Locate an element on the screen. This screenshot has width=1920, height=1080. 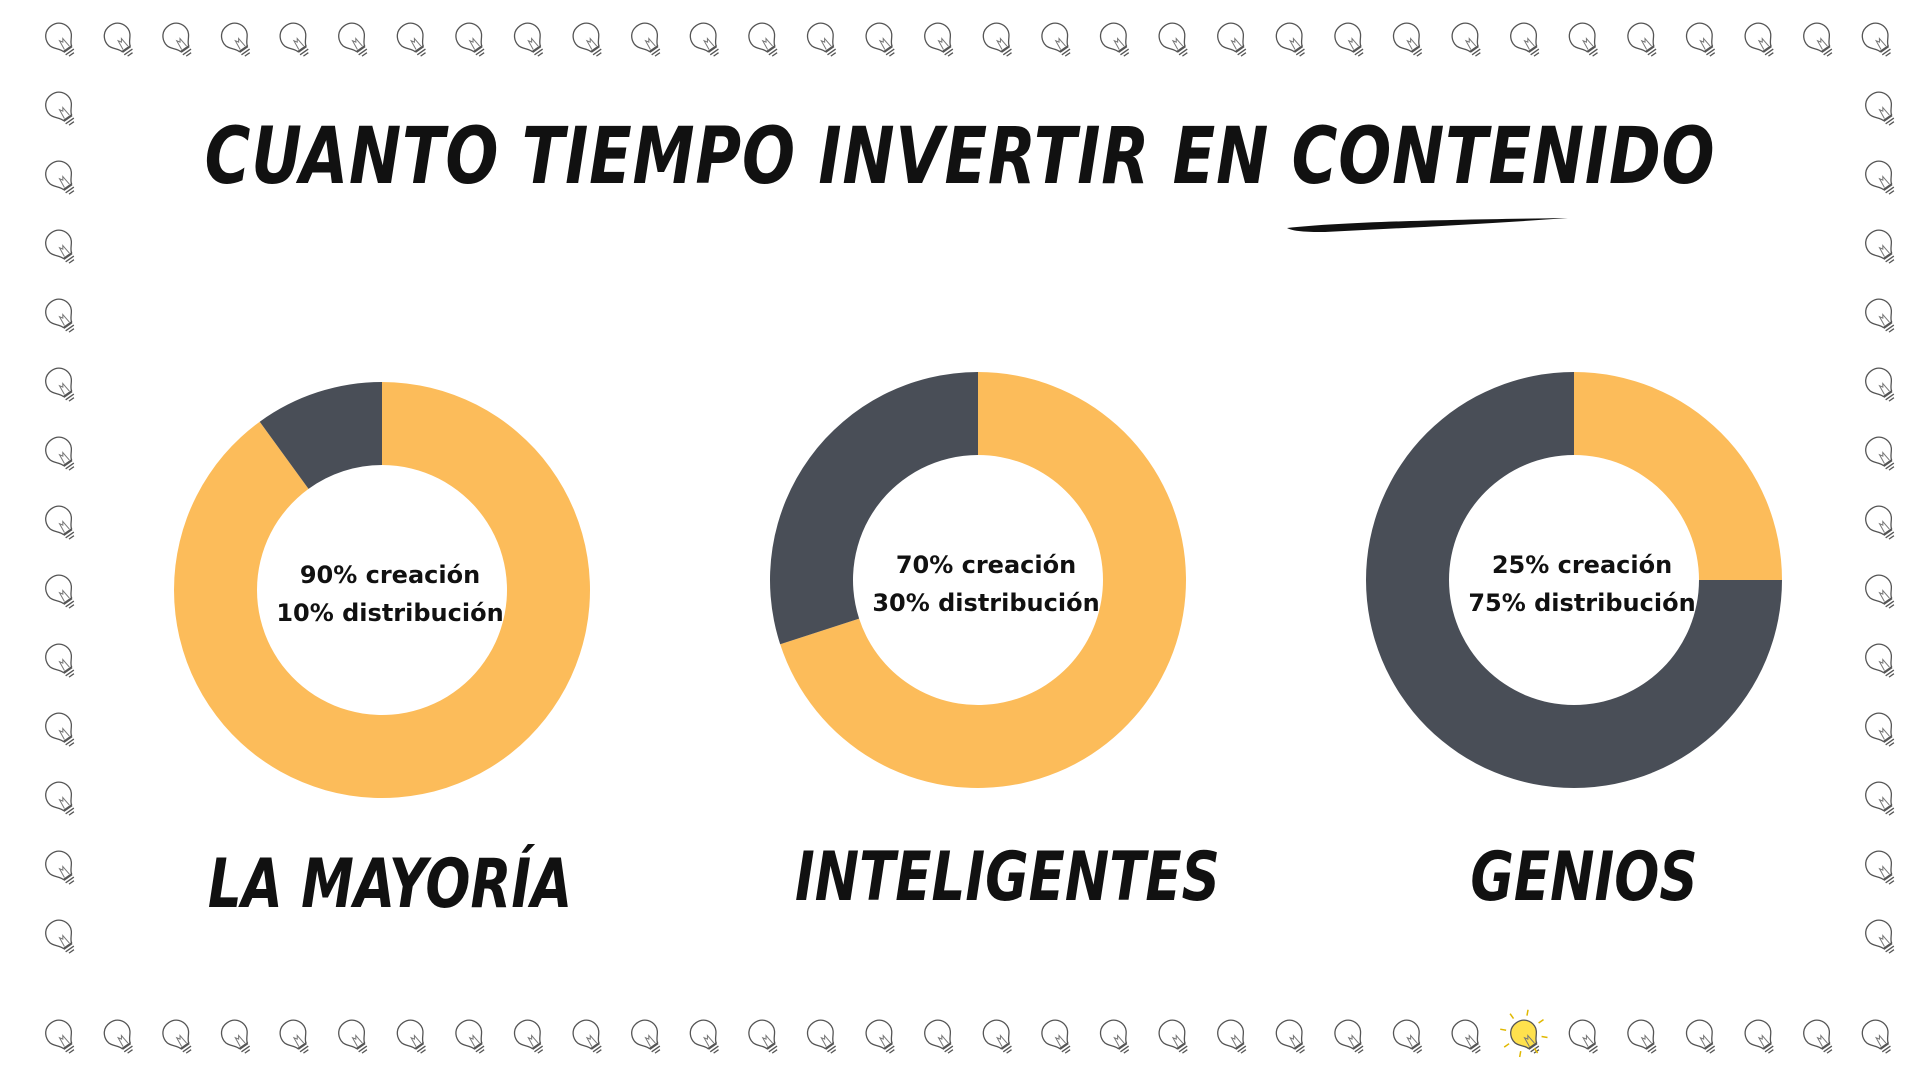
chart-label: LA MAYORÍA is located at coordinates (390, 884).